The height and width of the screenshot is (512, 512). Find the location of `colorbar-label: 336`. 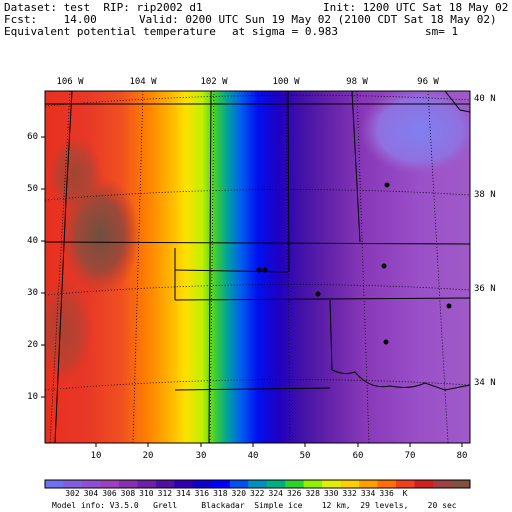

colorbar-label: 336 is located at coordinates (386, 493).